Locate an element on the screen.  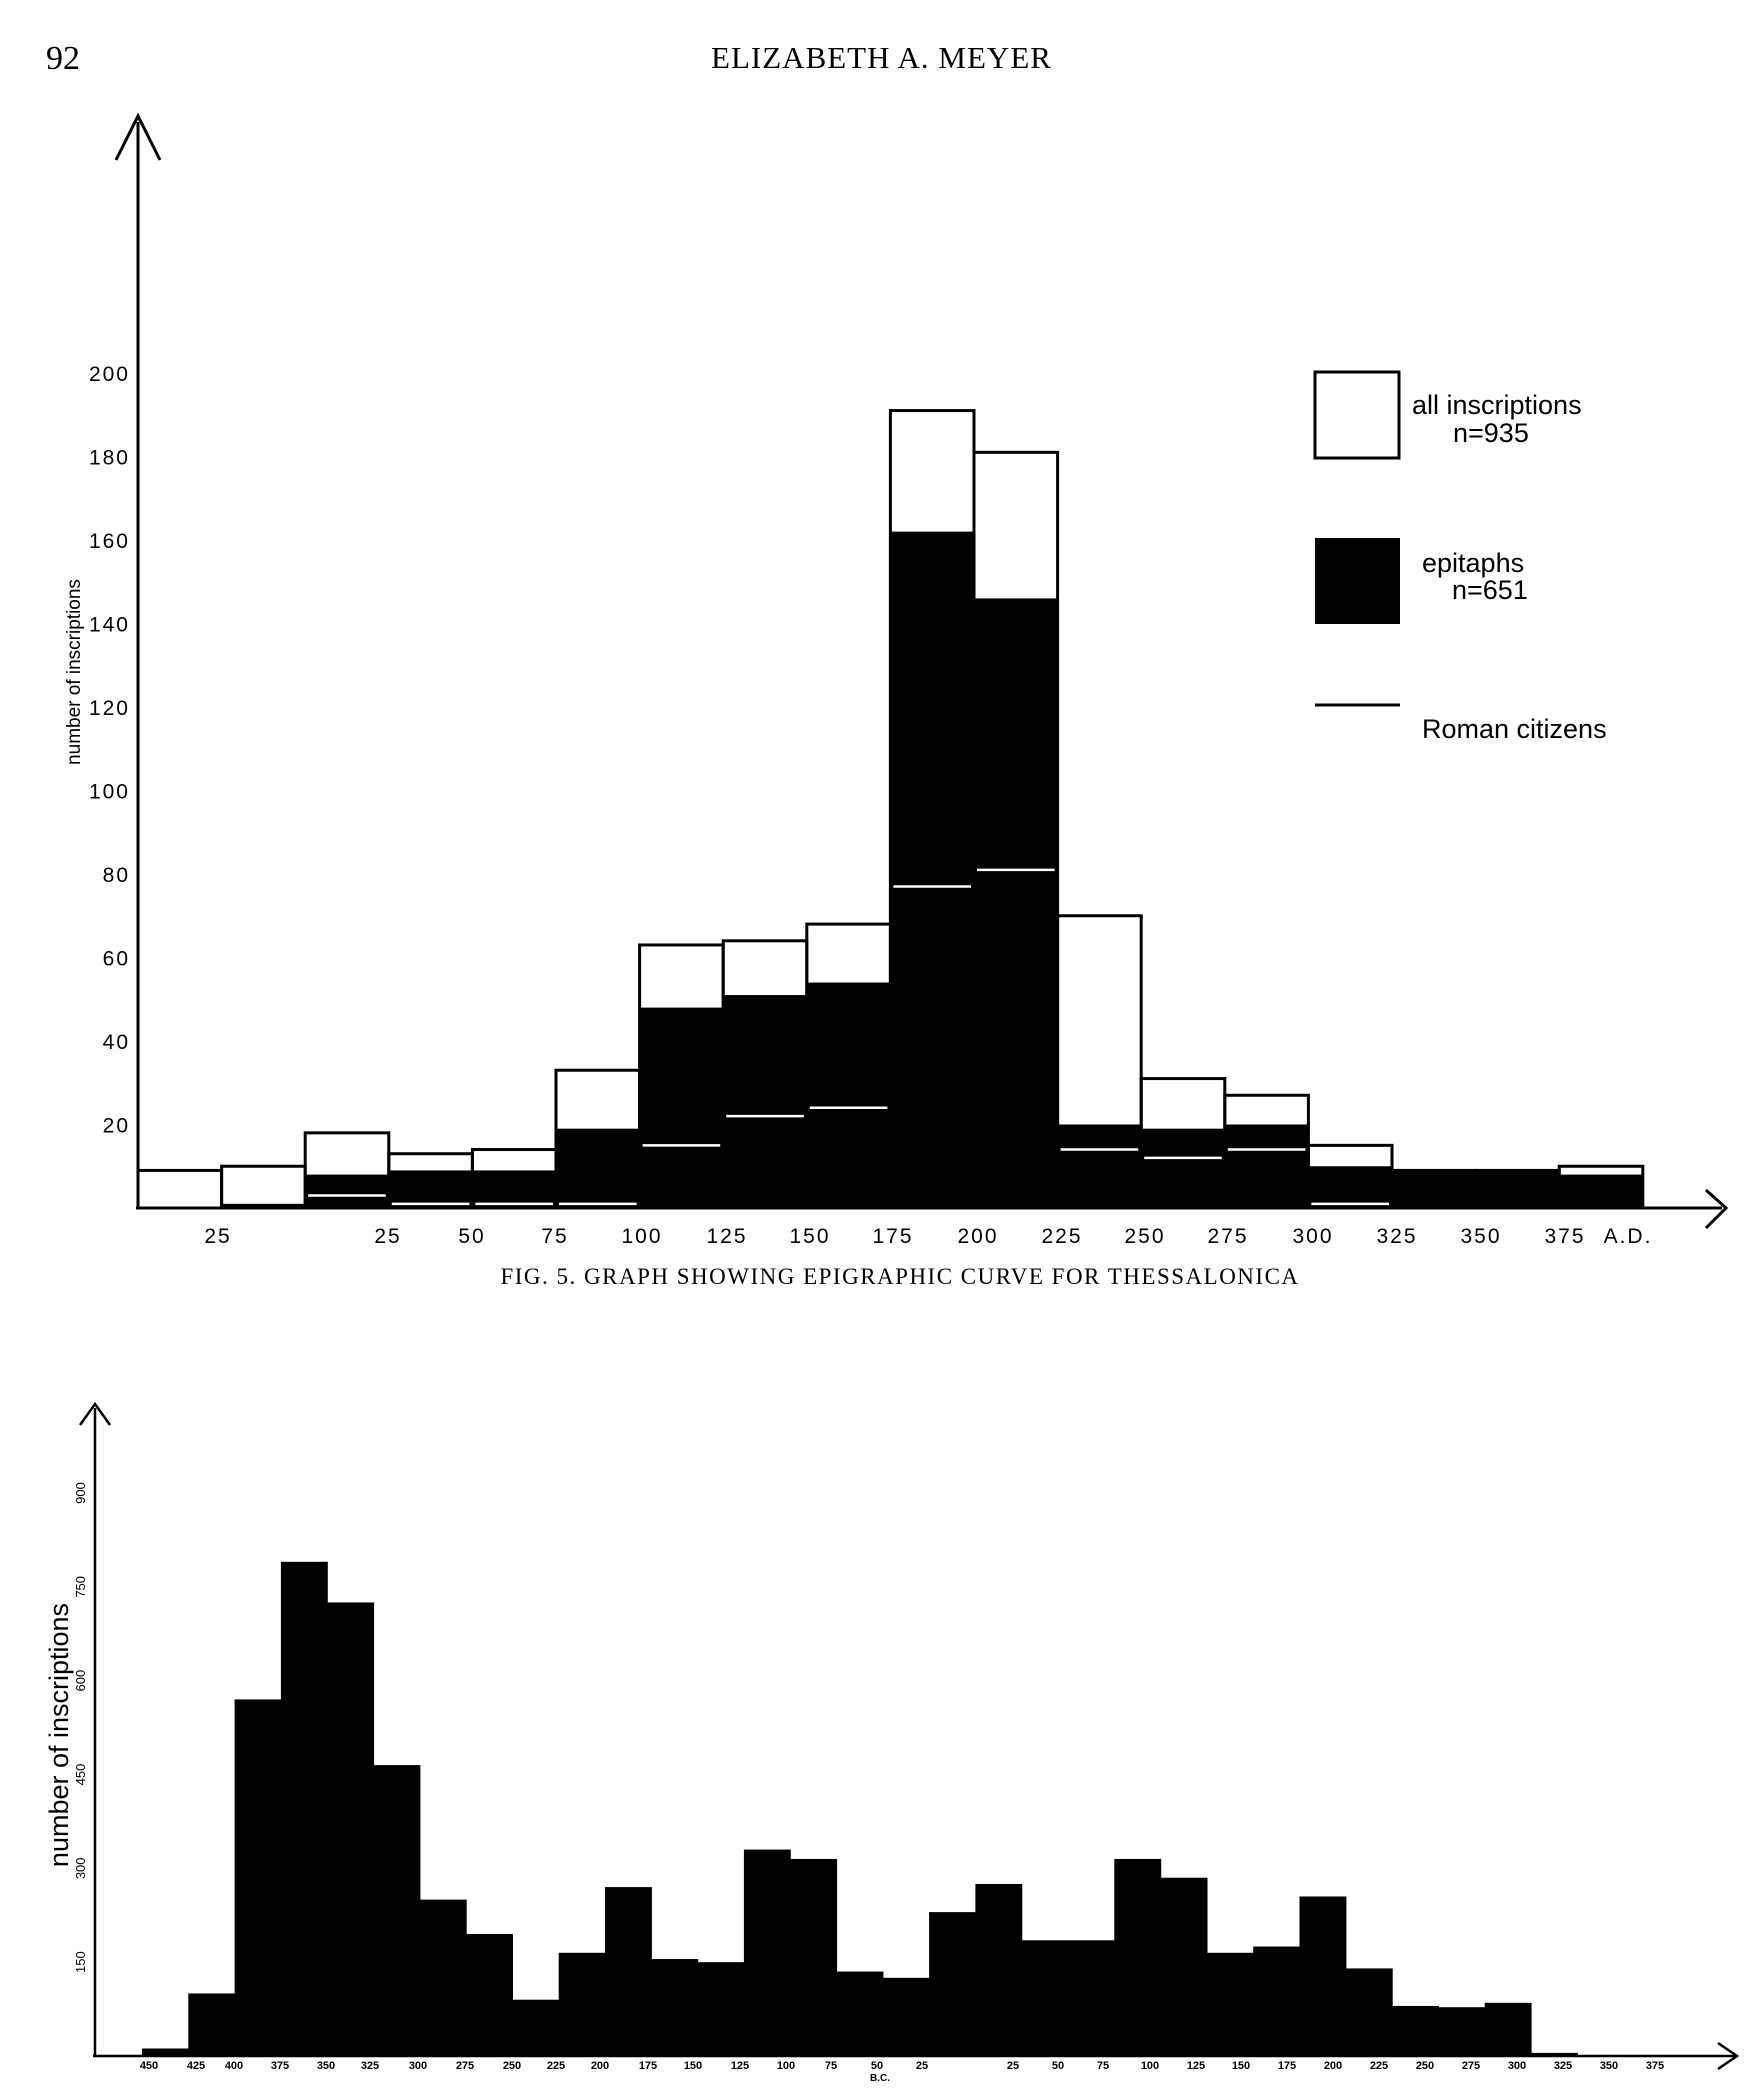
y-tick-label: 20 is located at coordinates (116, 1126).